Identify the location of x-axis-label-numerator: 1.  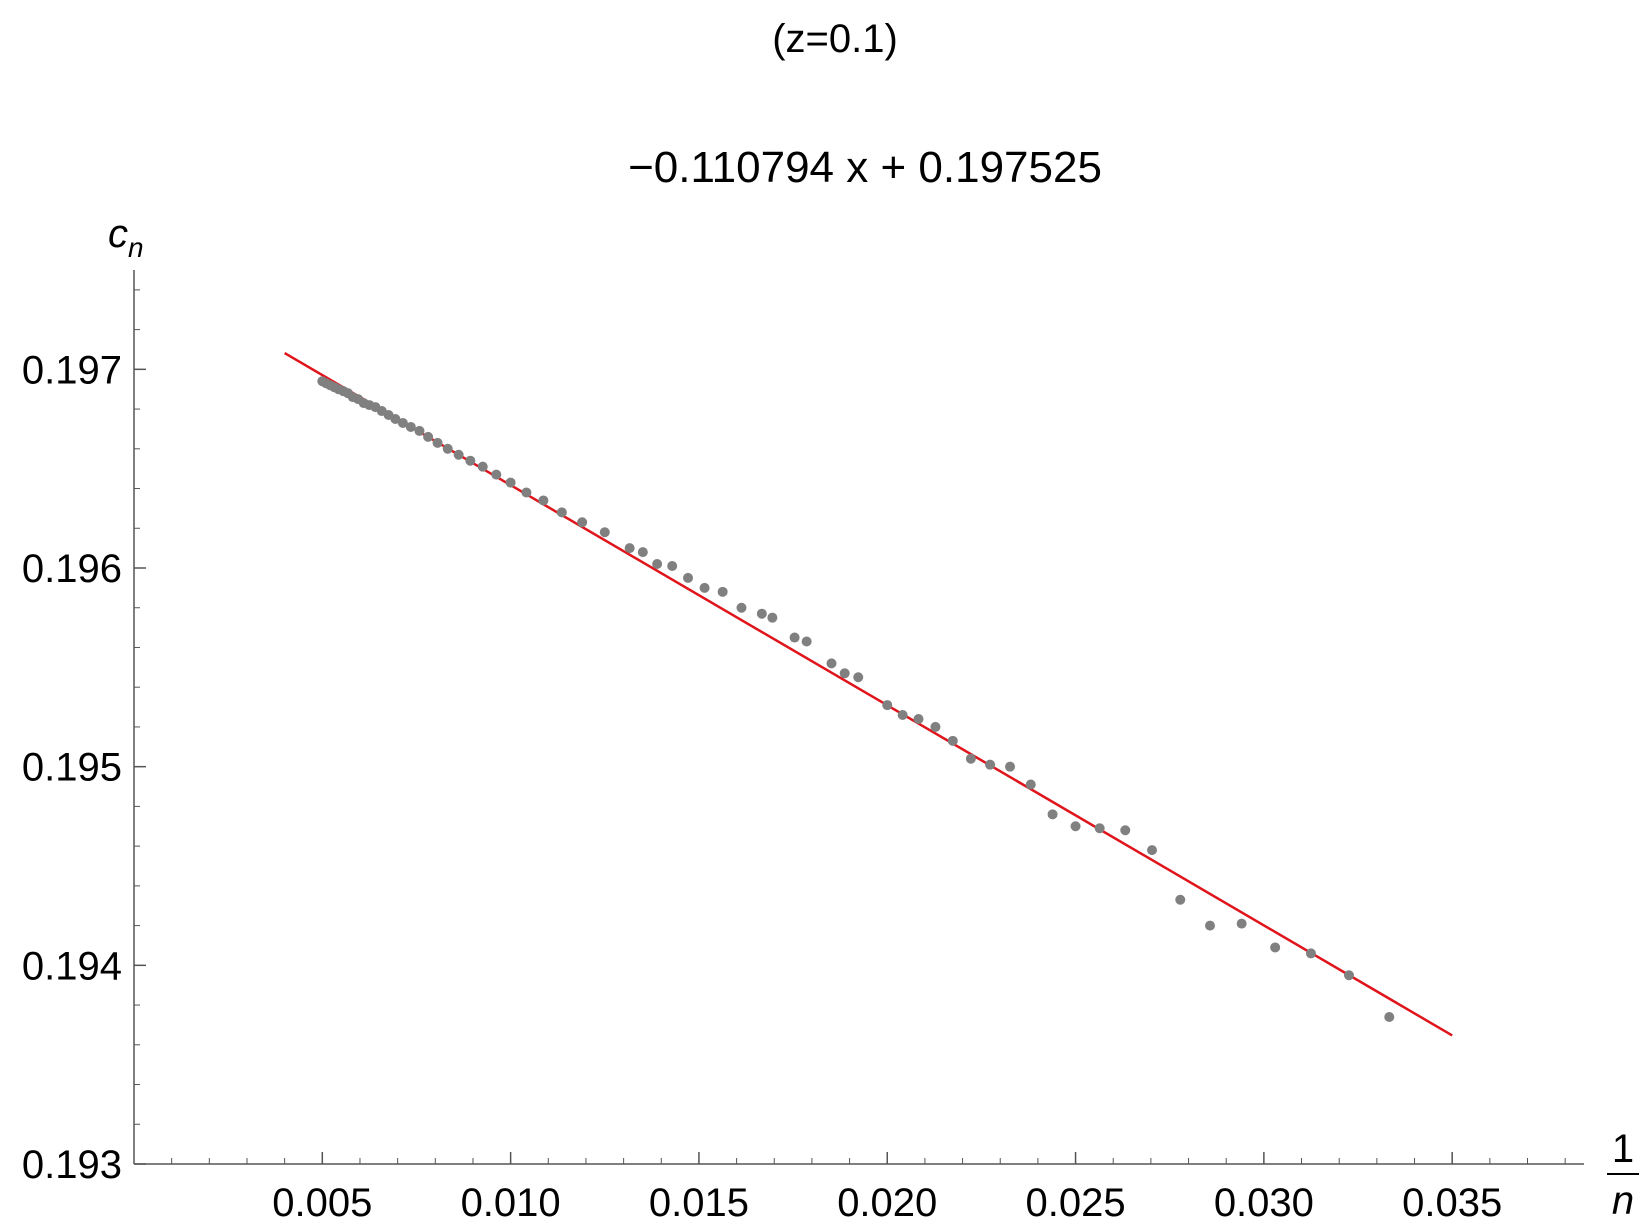
(1623, 1149).